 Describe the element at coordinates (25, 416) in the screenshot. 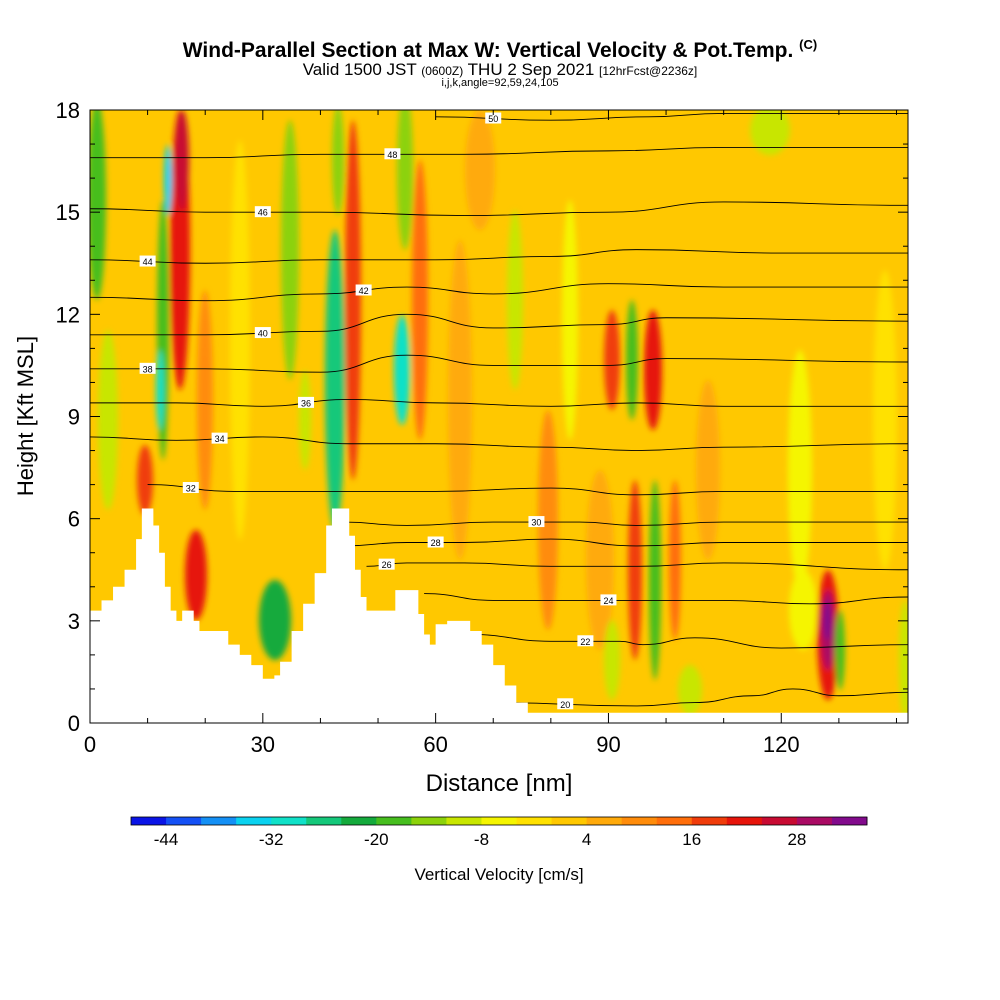

I see `y-axis-label: Height [Kft MSL]` at that location.